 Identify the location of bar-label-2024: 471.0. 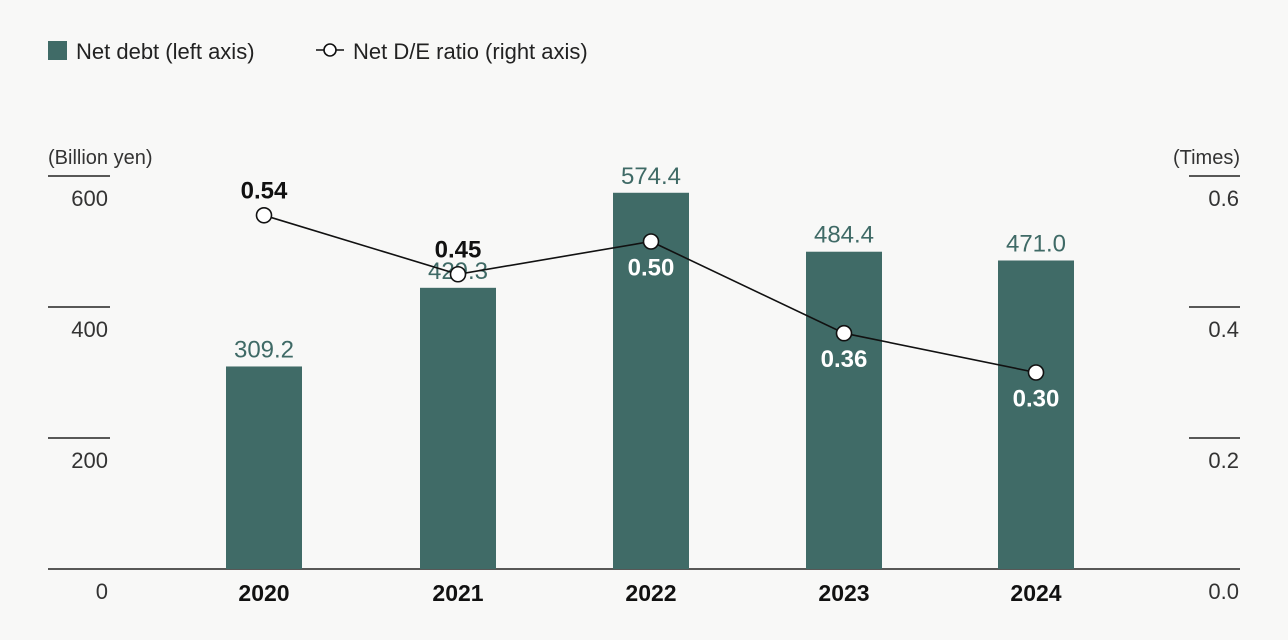
(1036, 243).